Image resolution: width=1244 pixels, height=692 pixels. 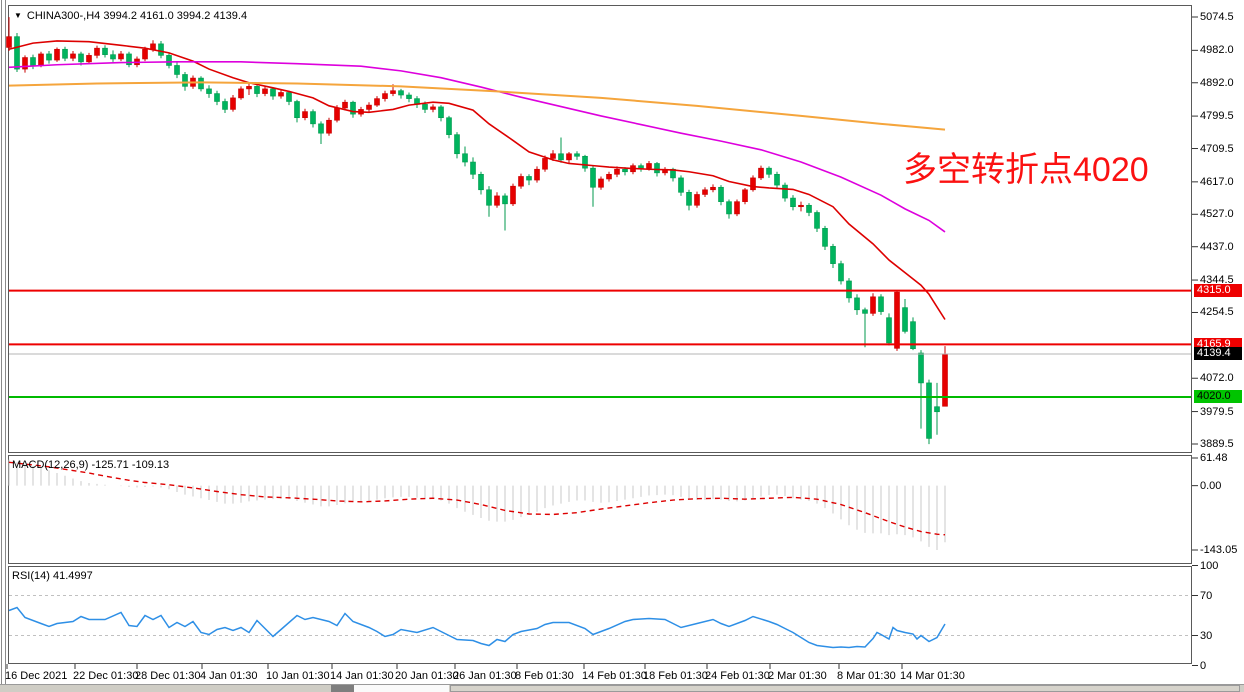 What do you see at coordinates (1203, 665) in the screenshot?
I see `rsi-axis-label: 0` at bounding box center [1203, 665].